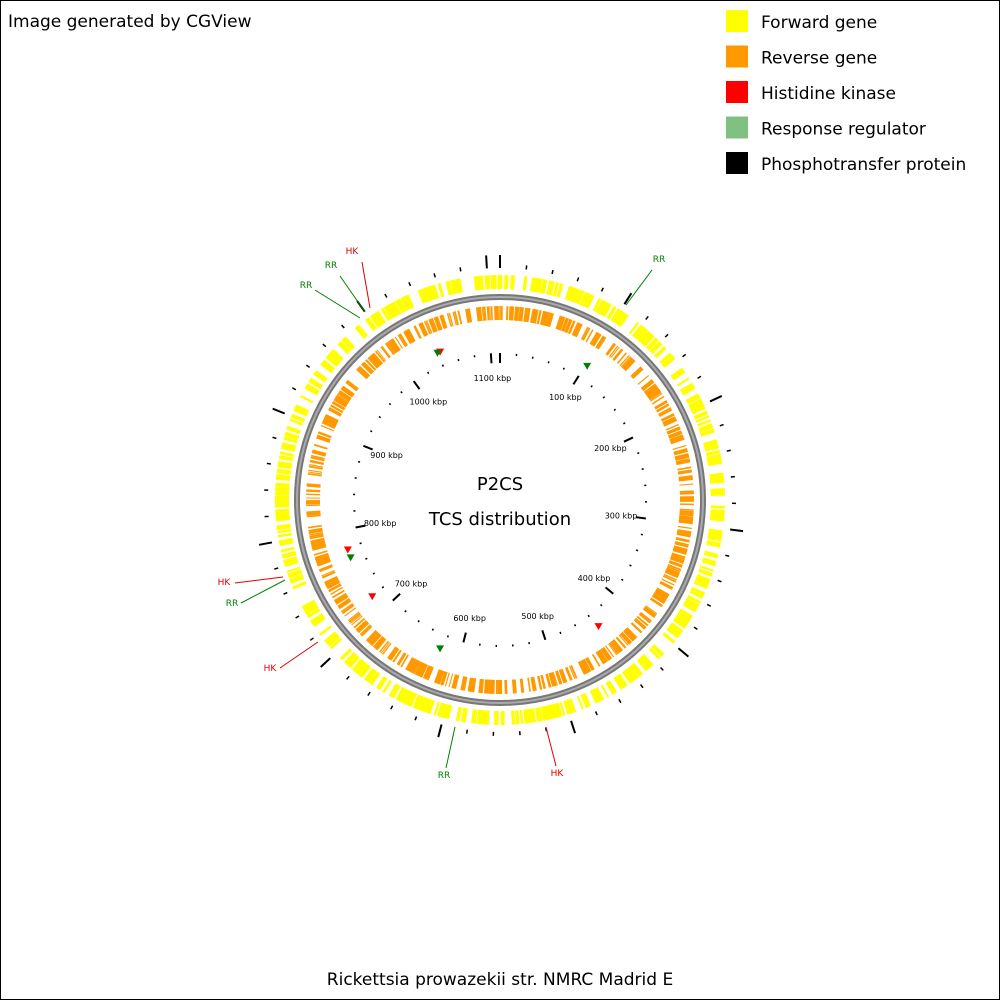 The width and height of the screenshot is (1000, 1000). I want to click on scale-label: 200 kbp, so click(610, 448).